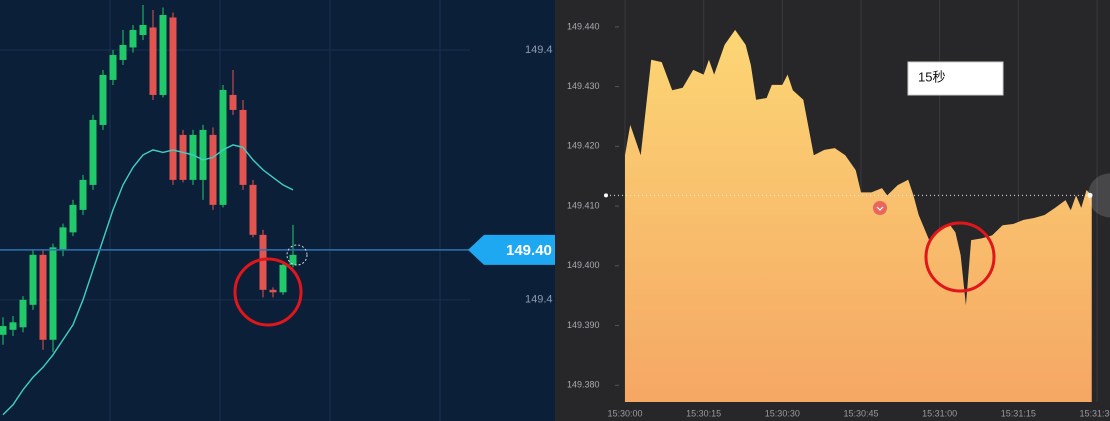 This screenshot has width=1110, height=421. I want to click on annotation: 15秒, so click(931, 76).